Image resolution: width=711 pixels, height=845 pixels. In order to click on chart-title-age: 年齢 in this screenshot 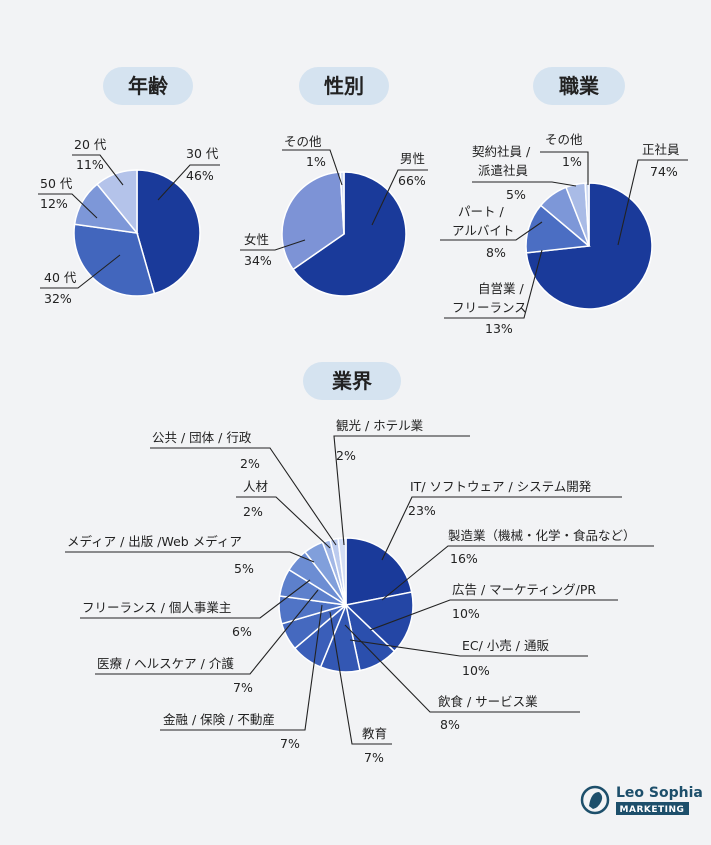, I will do `click(148, 86)`.